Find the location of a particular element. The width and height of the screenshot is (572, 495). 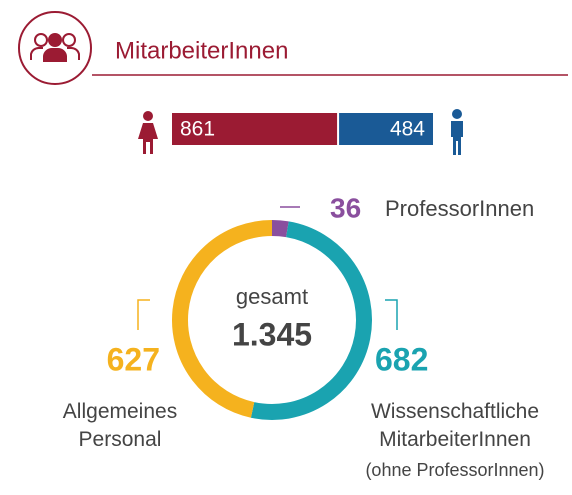

people-icon-center is located at coordinates (55, 40).